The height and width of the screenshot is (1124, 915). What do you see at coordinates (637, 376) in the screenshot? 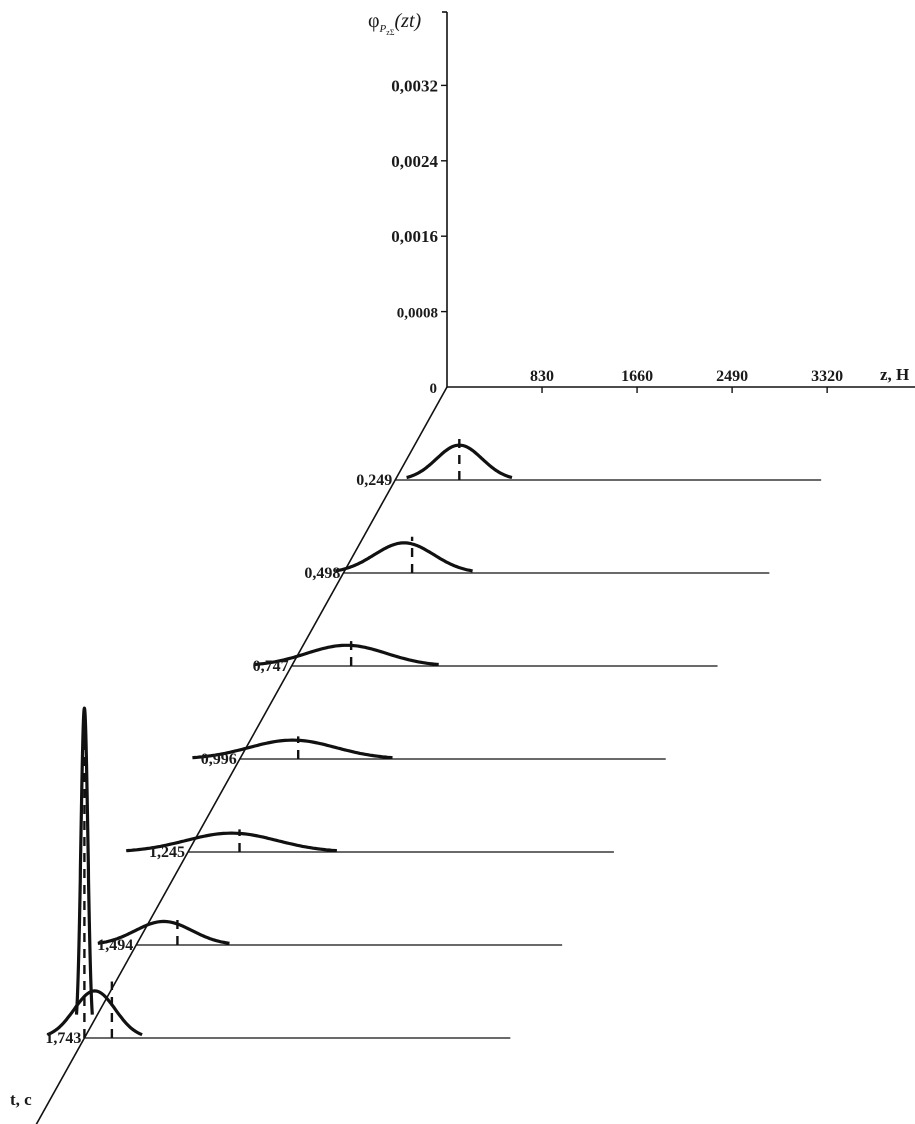
I see `x-tick-label: 1660` at bounding box center [637, 376].